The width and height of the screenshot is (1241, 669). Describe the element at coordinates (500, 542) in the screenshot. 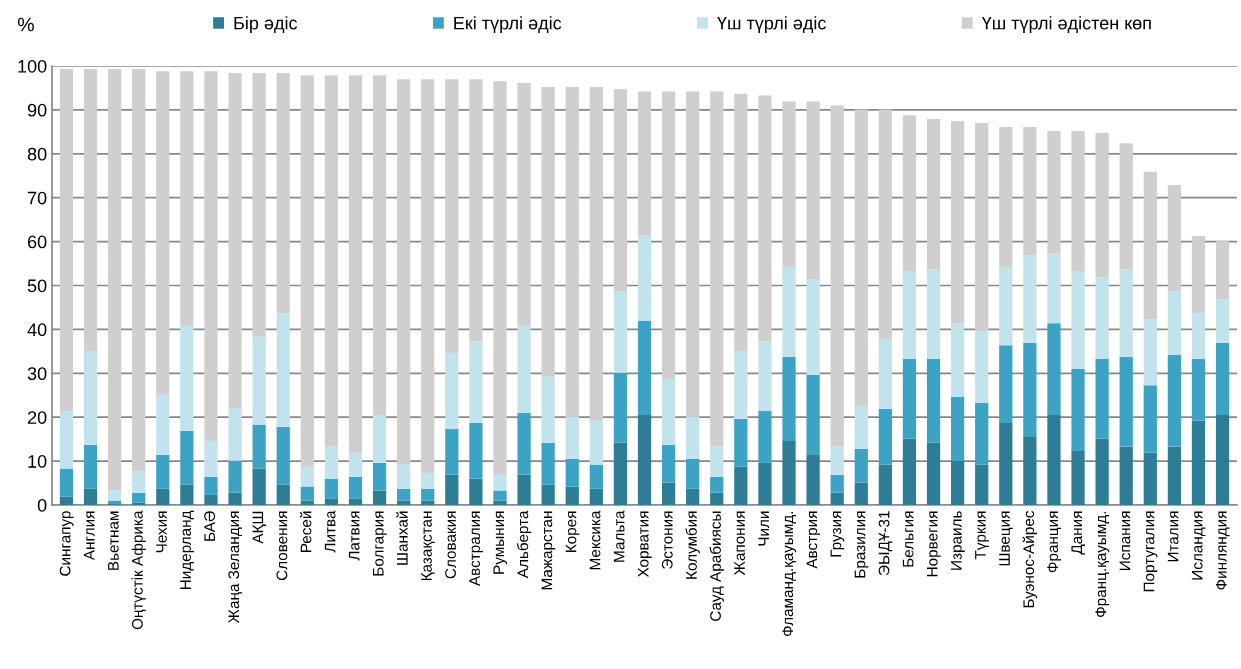

I see `x-tick-label: Румыния` at that location.